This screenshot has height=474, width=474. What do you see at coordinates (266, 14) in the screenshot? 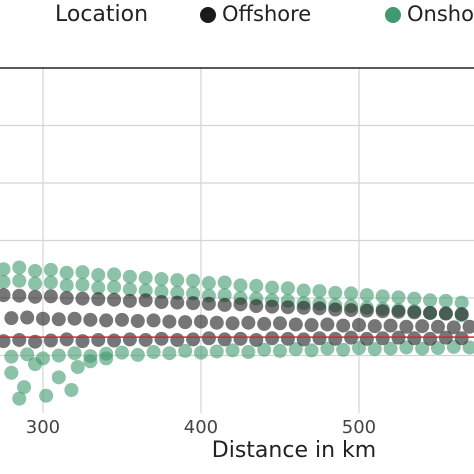
I see `legend-label: Offshore` at bounding box center [266, 14].